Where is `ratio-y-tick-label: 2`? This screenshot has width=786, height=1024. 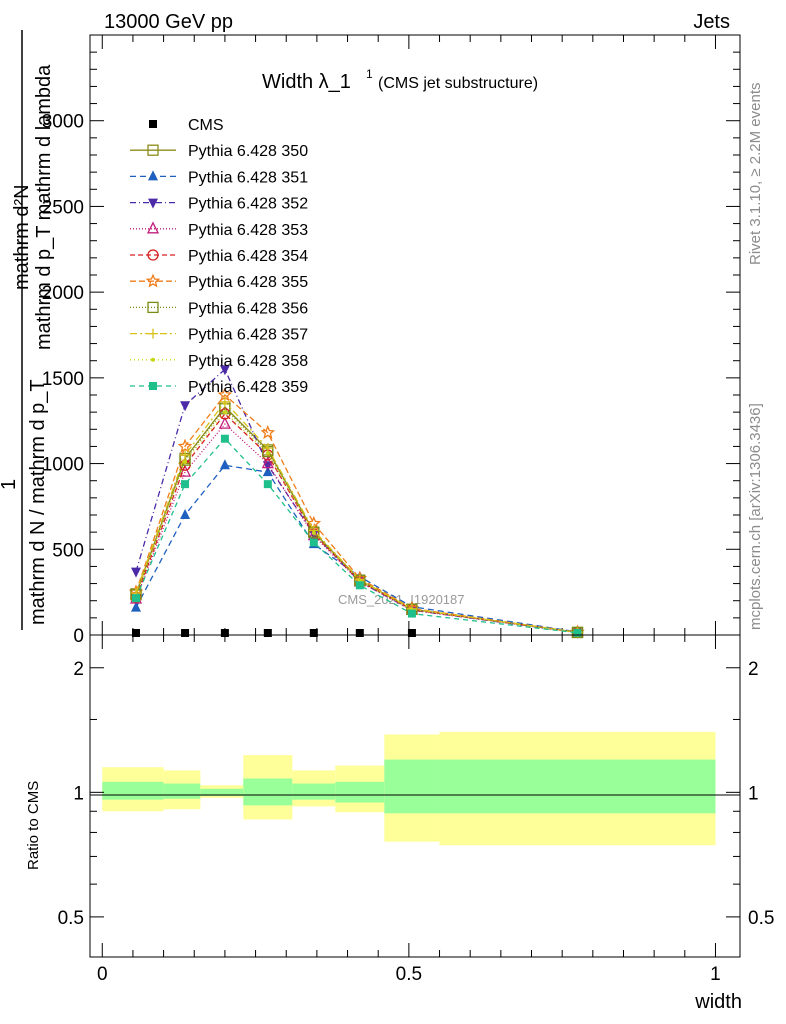 ratio-y-tick-label: 2 is located at coordinates (78, 669).